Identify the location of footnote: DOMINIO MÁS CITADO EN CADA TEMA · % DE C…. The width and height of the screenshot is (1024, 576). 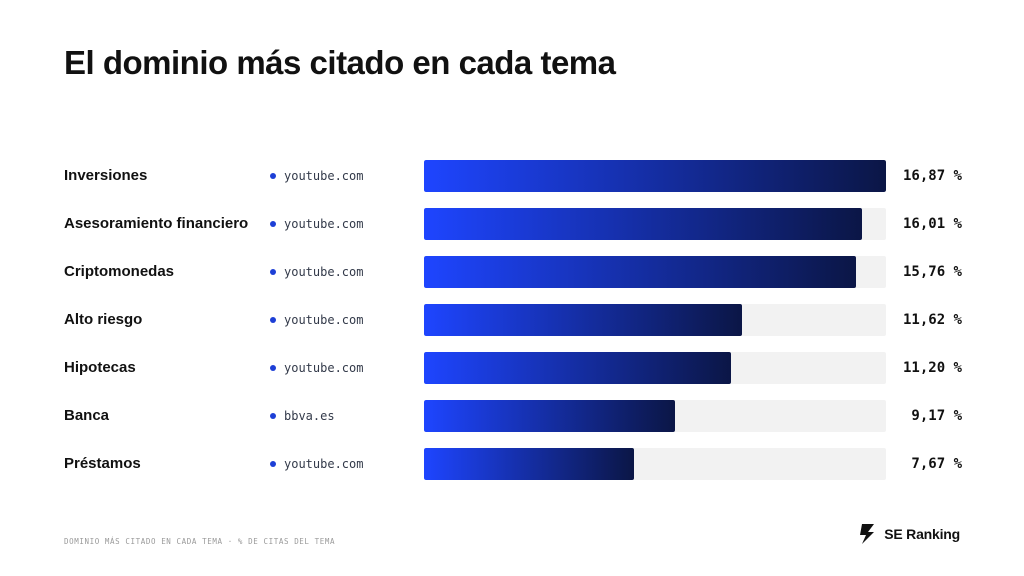
(200, 541).